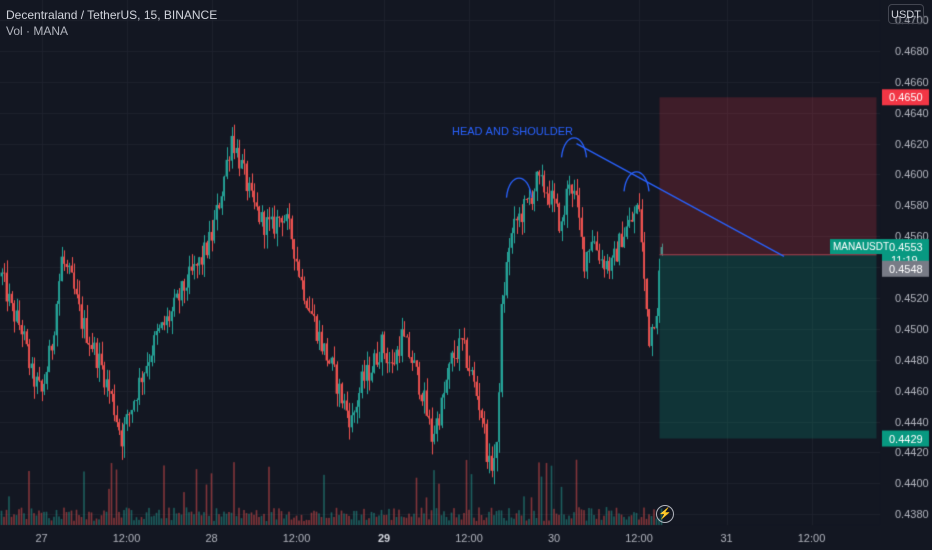  Describe the element at coordinates (906, 14) in the screenshot. I see `currency-button: USDT` at that location.